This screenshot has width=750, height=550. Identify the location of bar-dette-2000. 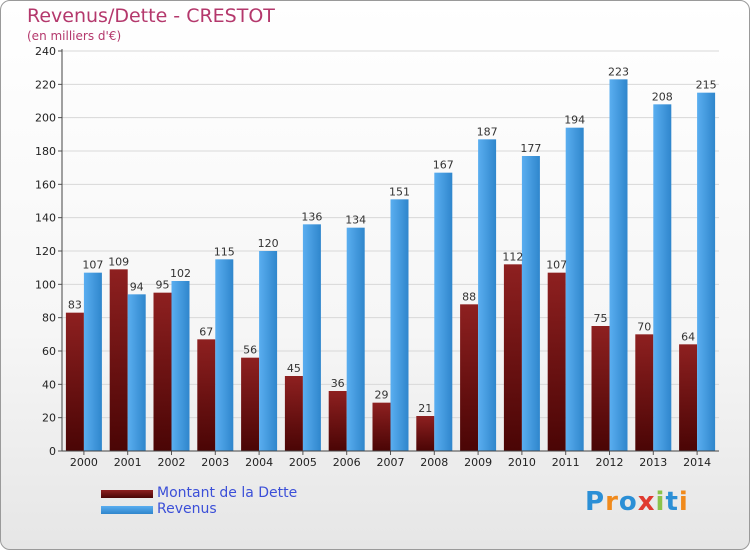
(74, 381).